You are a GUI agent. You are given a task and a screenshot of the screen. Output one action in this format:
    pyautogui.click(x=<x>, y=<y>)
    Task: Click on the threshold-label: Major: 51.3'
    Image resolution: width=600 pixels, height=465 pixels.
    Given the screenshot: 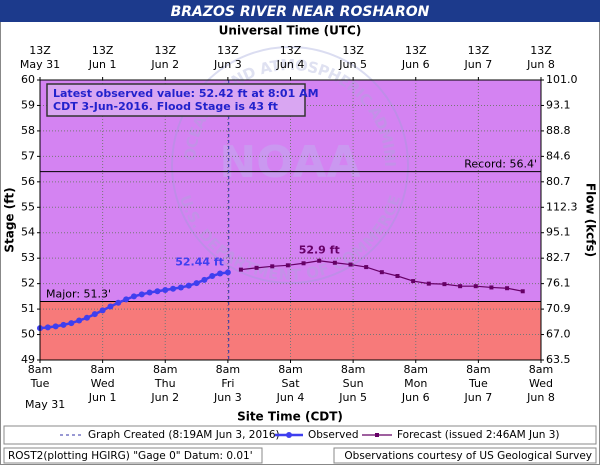 What is the action you would take?
    pyautogui.click(x=78, y=293)
    